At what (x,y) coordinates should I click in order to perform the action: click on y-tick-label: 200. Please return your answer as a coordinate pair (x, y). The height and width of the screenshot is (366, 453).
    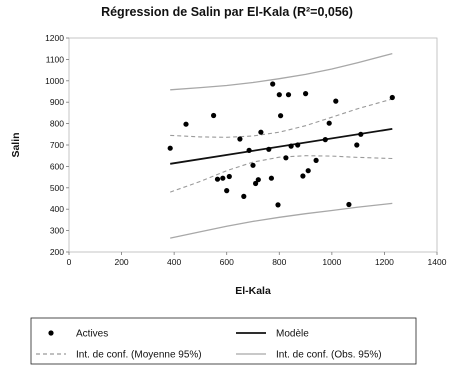
    Looking at the image, I should click on (57, 252).